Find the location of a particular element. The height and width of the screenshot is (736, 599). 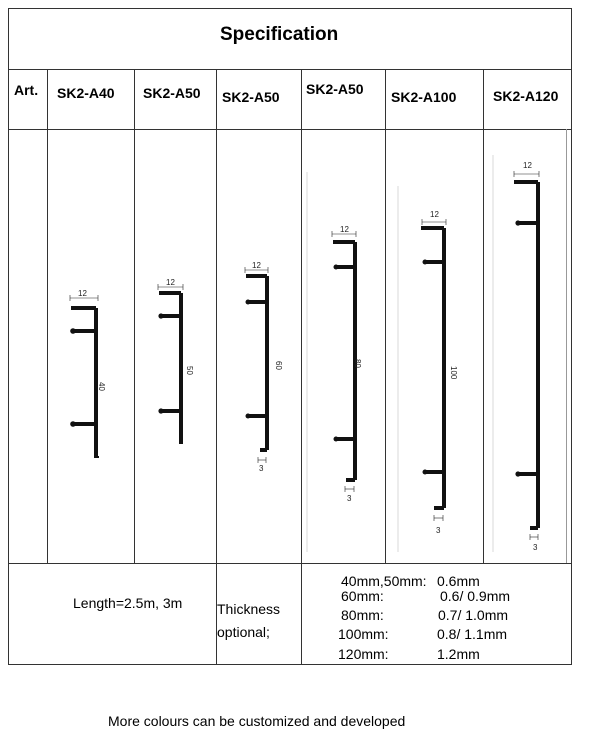

header-model-3: SK2-A50 is located at coordinates (251, 97).